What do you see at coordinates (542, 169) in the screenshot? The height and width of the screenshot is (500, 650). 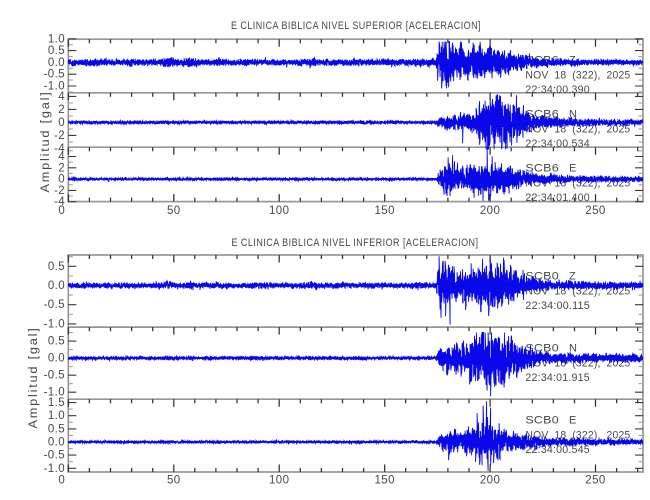 I see `svg-text: SCB6` at bounding box center [542, 169].